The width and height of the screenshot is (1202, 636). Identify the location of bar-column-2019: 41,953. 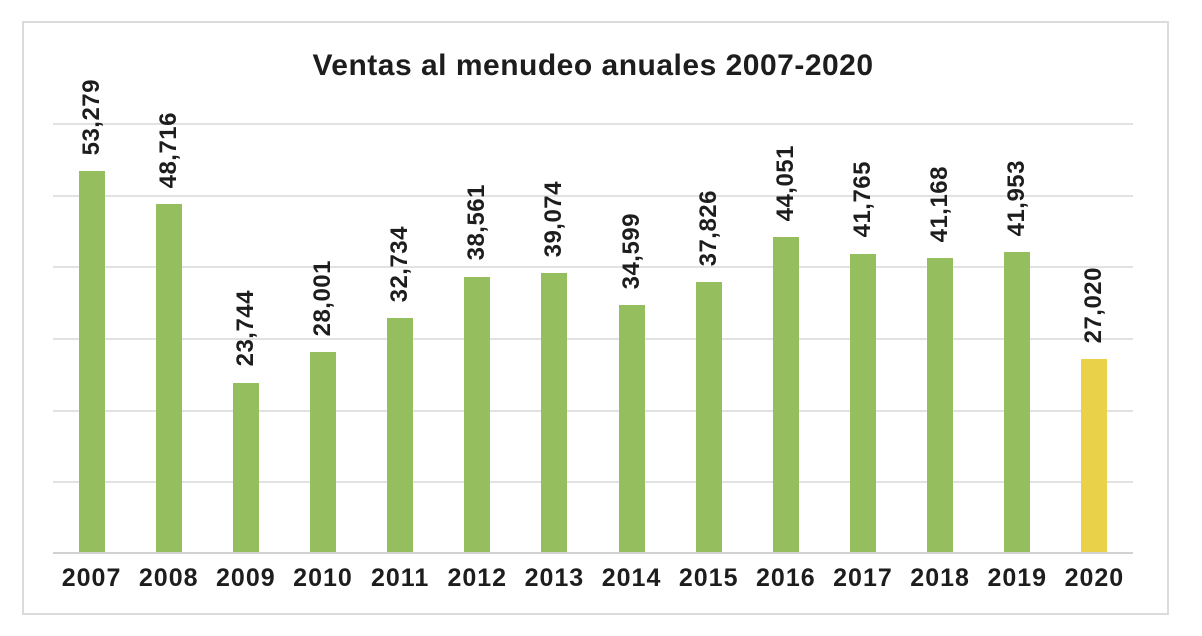
(1017, 338).